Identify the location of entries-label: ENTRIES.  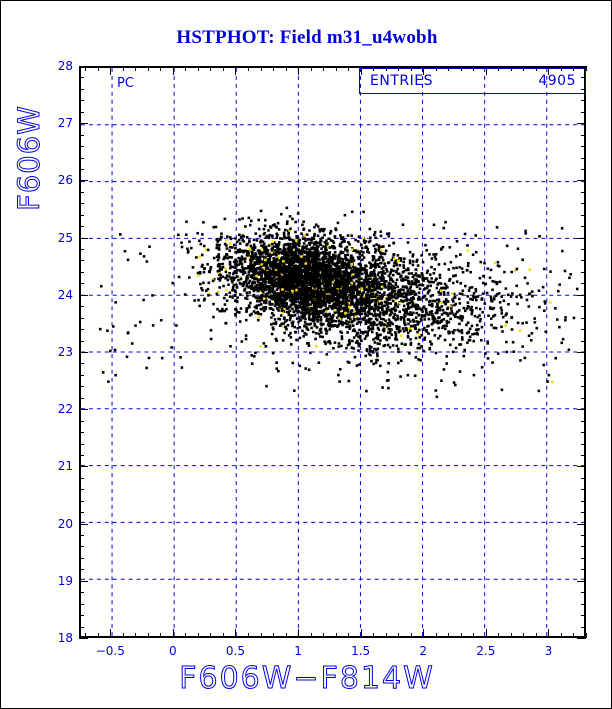
(401, 81).